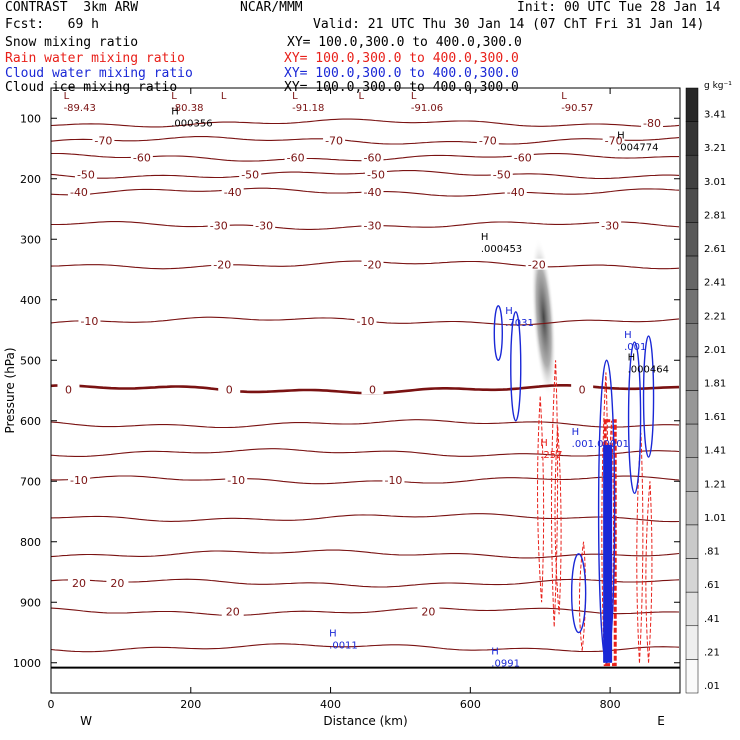 The width and height of the screenshot is (740, 740). I want to click on x-tick-label: 600, so click(470, 704).